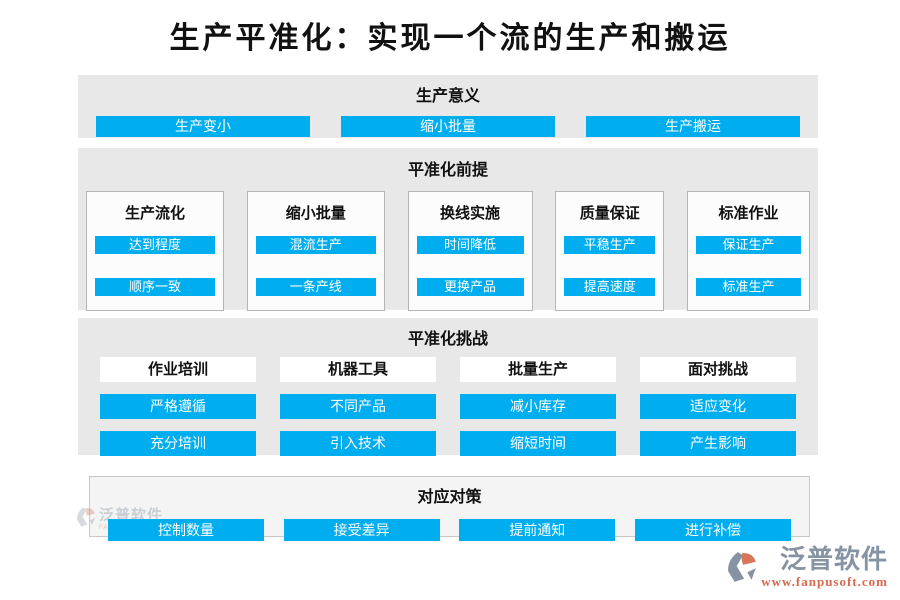  I want to click on prereq-column-4: 质量保证 平稳生产 提高速度, so click(610, 251).